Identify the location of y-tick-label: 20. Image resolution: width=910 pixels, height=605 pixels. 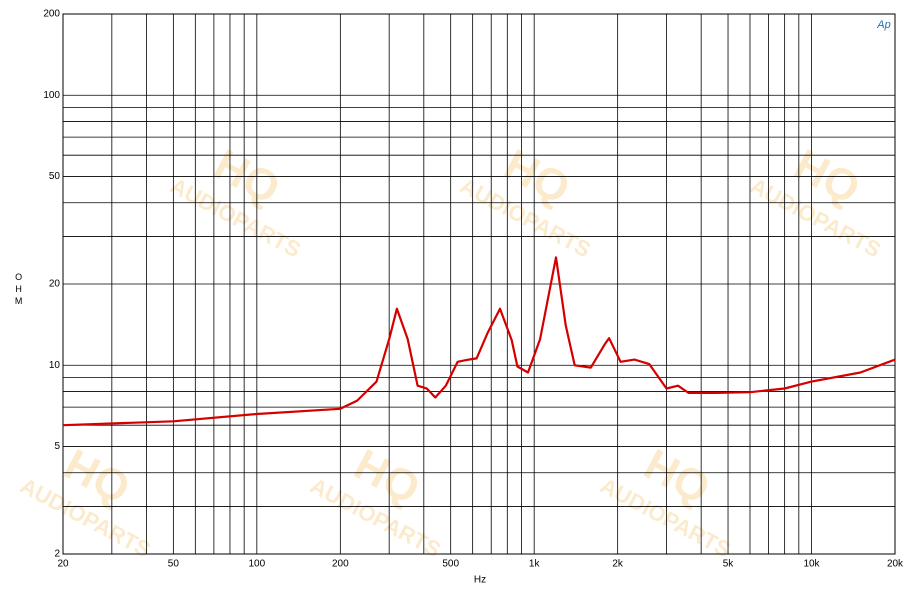
(55, 284).